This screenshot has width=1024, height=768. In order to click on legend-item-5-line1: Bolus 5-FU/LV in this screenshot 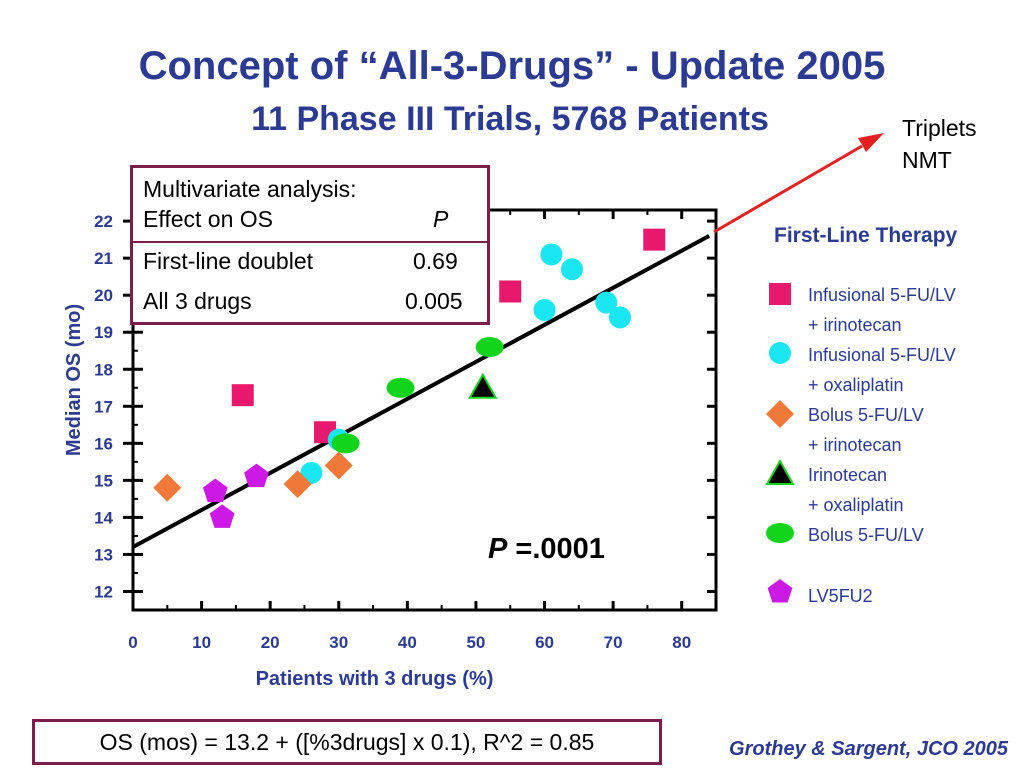, I will do `click(866, 535)`.